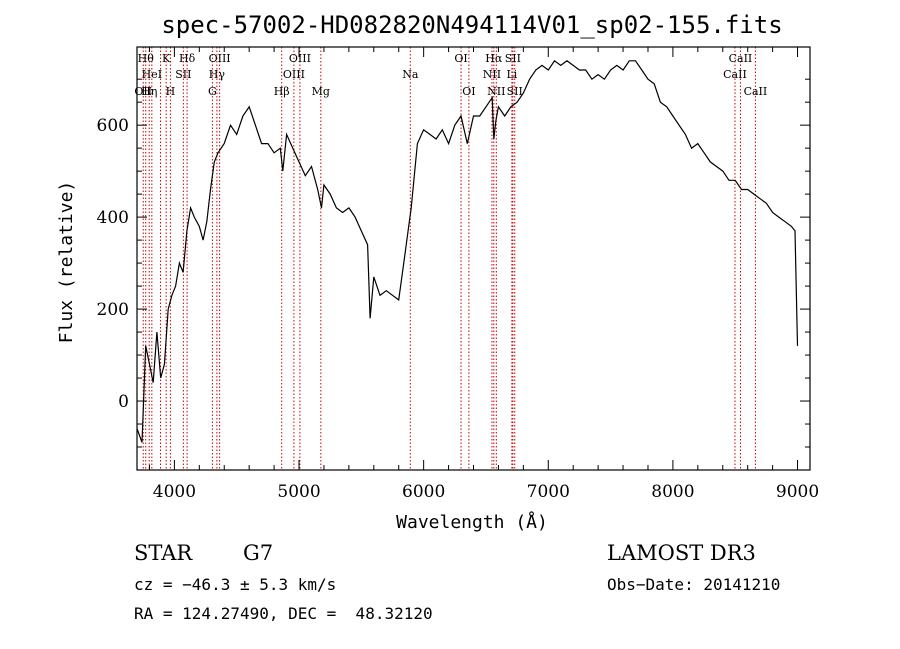 This screenshot has height=649, width=900. I want to click on line-label-15: Mg, so click(321, 91).